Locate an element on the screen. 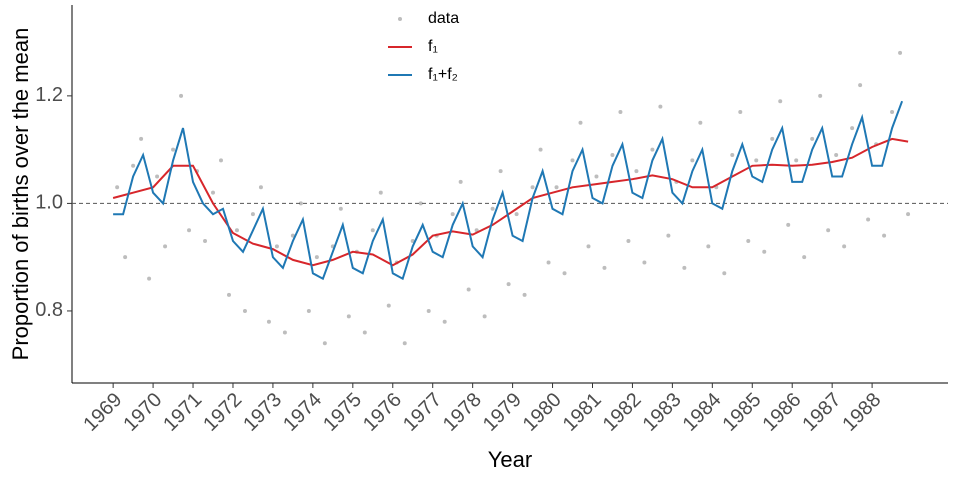  x-tick-label: 1978 is located at coordinates (462, 412).